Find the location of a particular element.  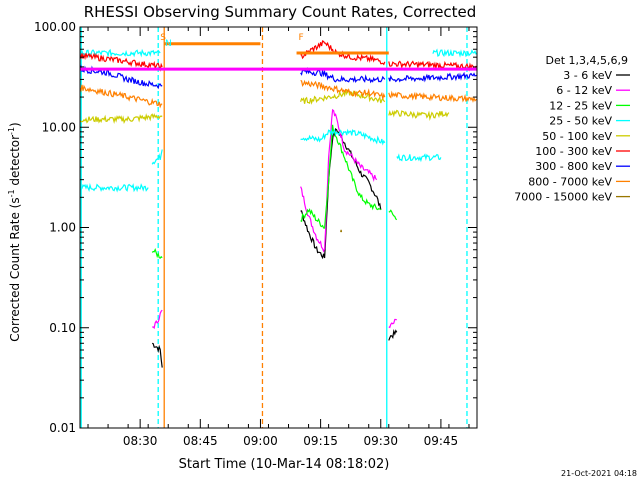

y-axis-label-sup1: -1 is located at coordinates (11, 193).